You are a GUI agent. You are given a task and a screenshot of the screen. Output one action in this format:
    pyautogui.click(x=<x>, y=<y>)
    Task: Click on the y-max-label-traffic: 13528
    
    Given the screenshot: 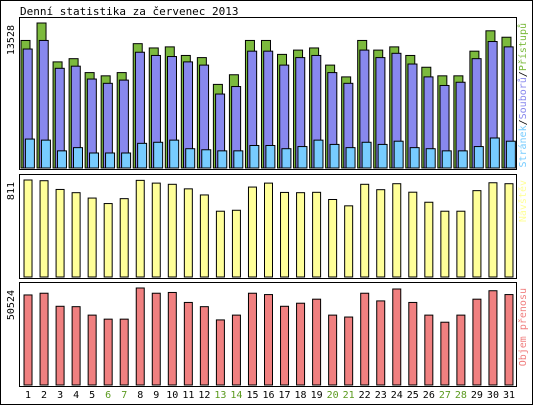 What is the action you would take?
    pyautogui.click(x=11, y=40)
    